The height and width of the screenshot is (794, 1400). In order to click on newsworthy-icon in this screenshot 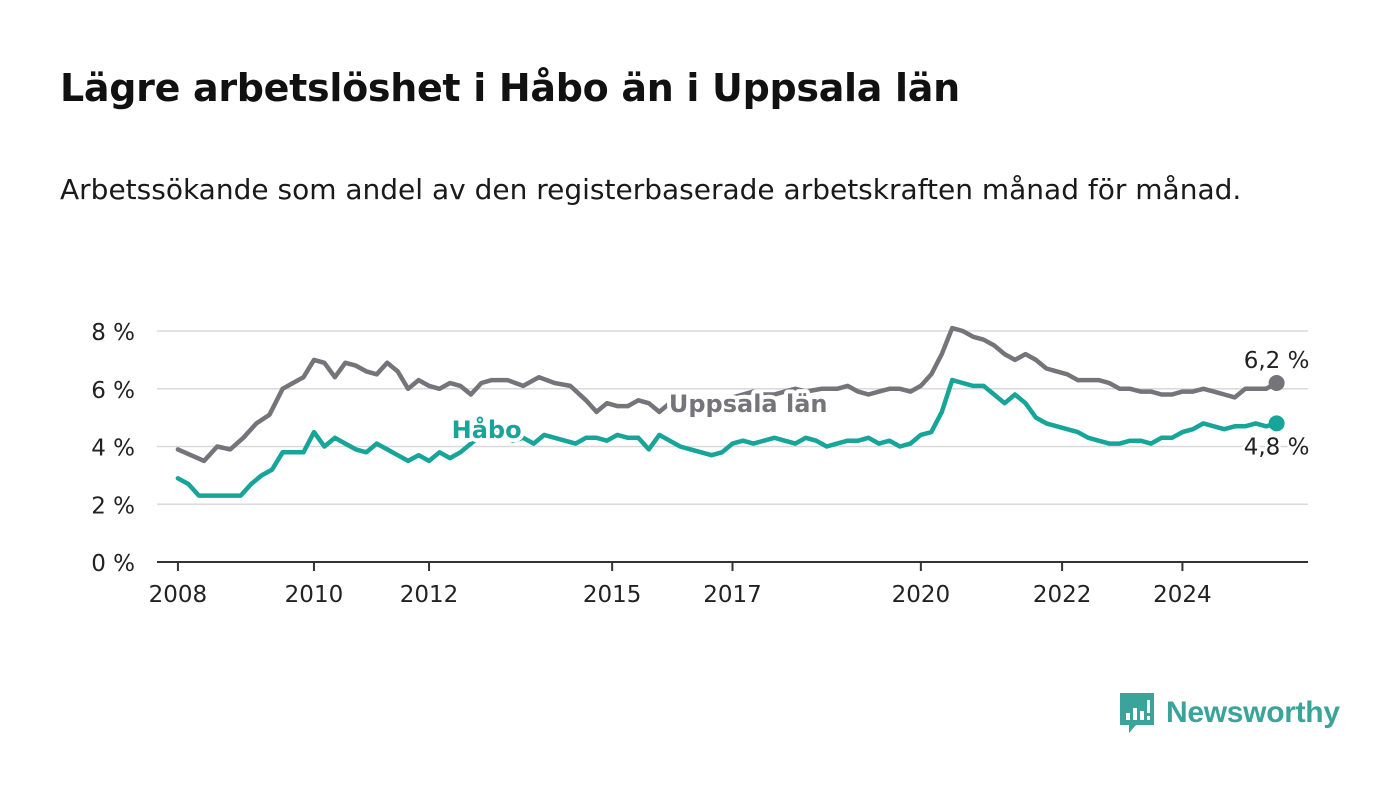, I will do `click(1137, 713)`.